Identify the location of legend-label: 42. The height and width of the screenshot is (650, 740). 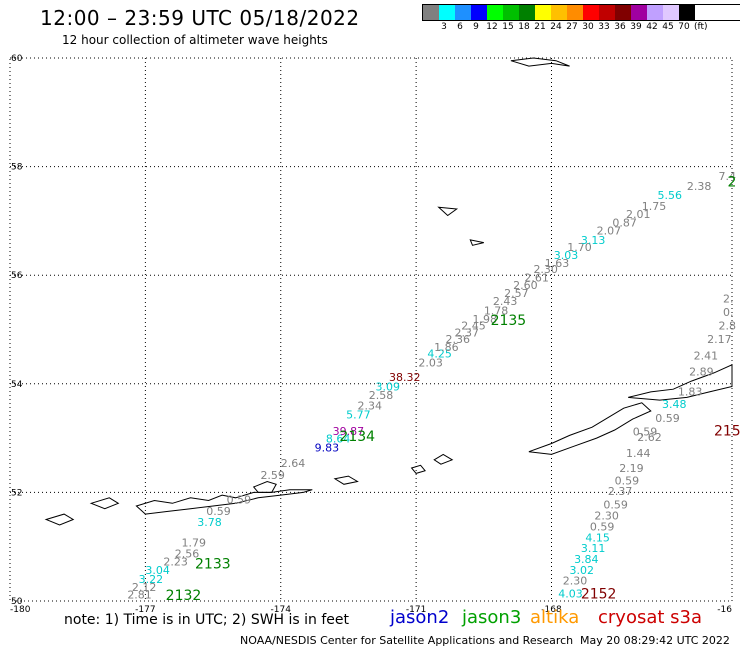
(652, 27).